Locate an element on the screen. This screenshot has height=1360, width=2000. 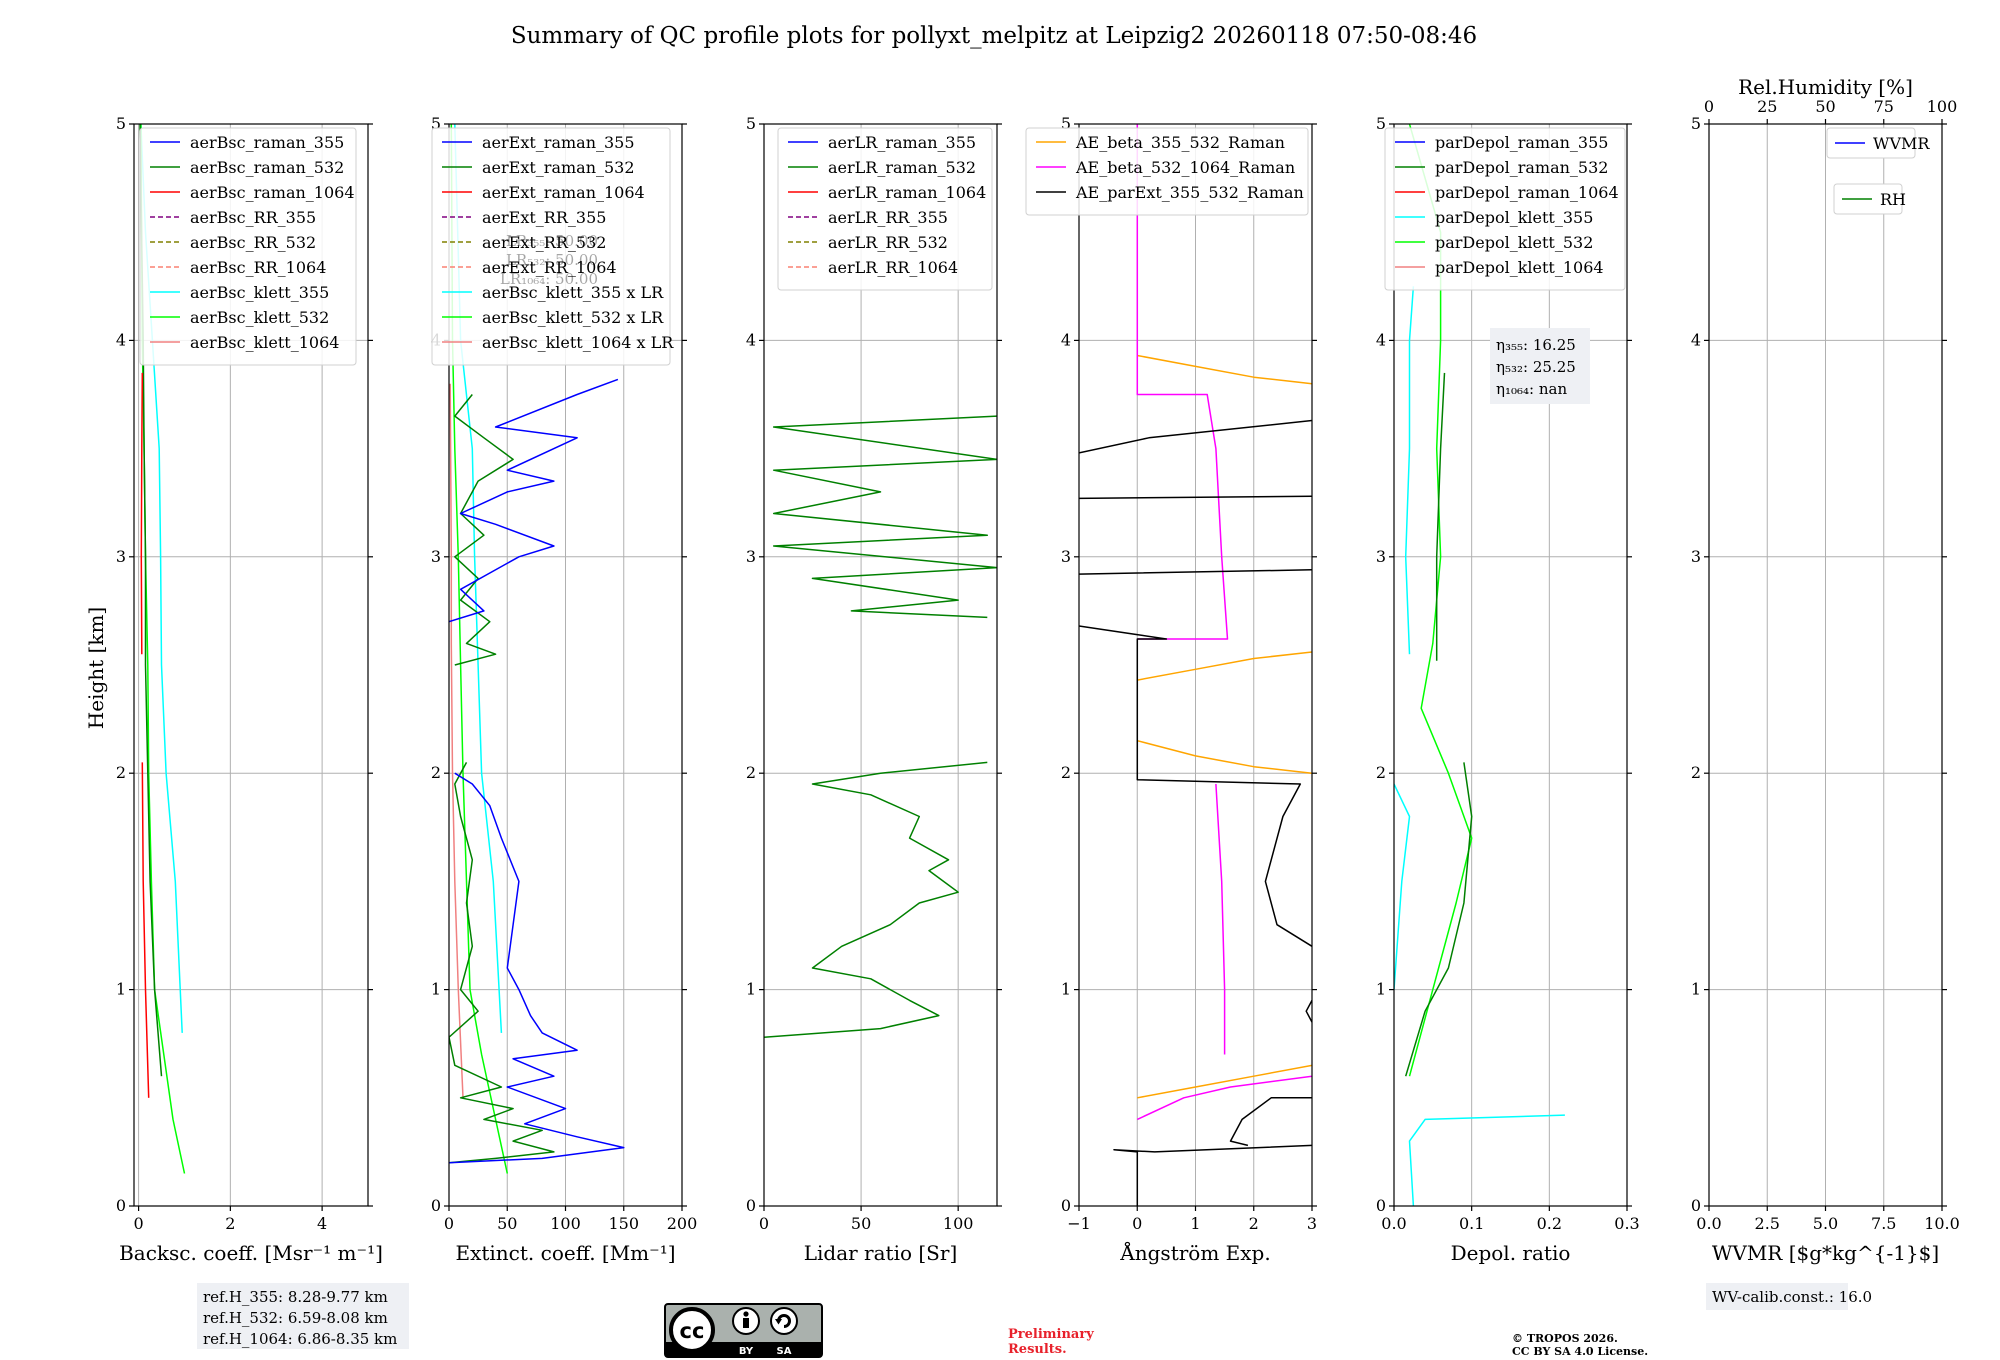
legend-label: parDepol_raman_1064 is located at coordinates (1527, 192).